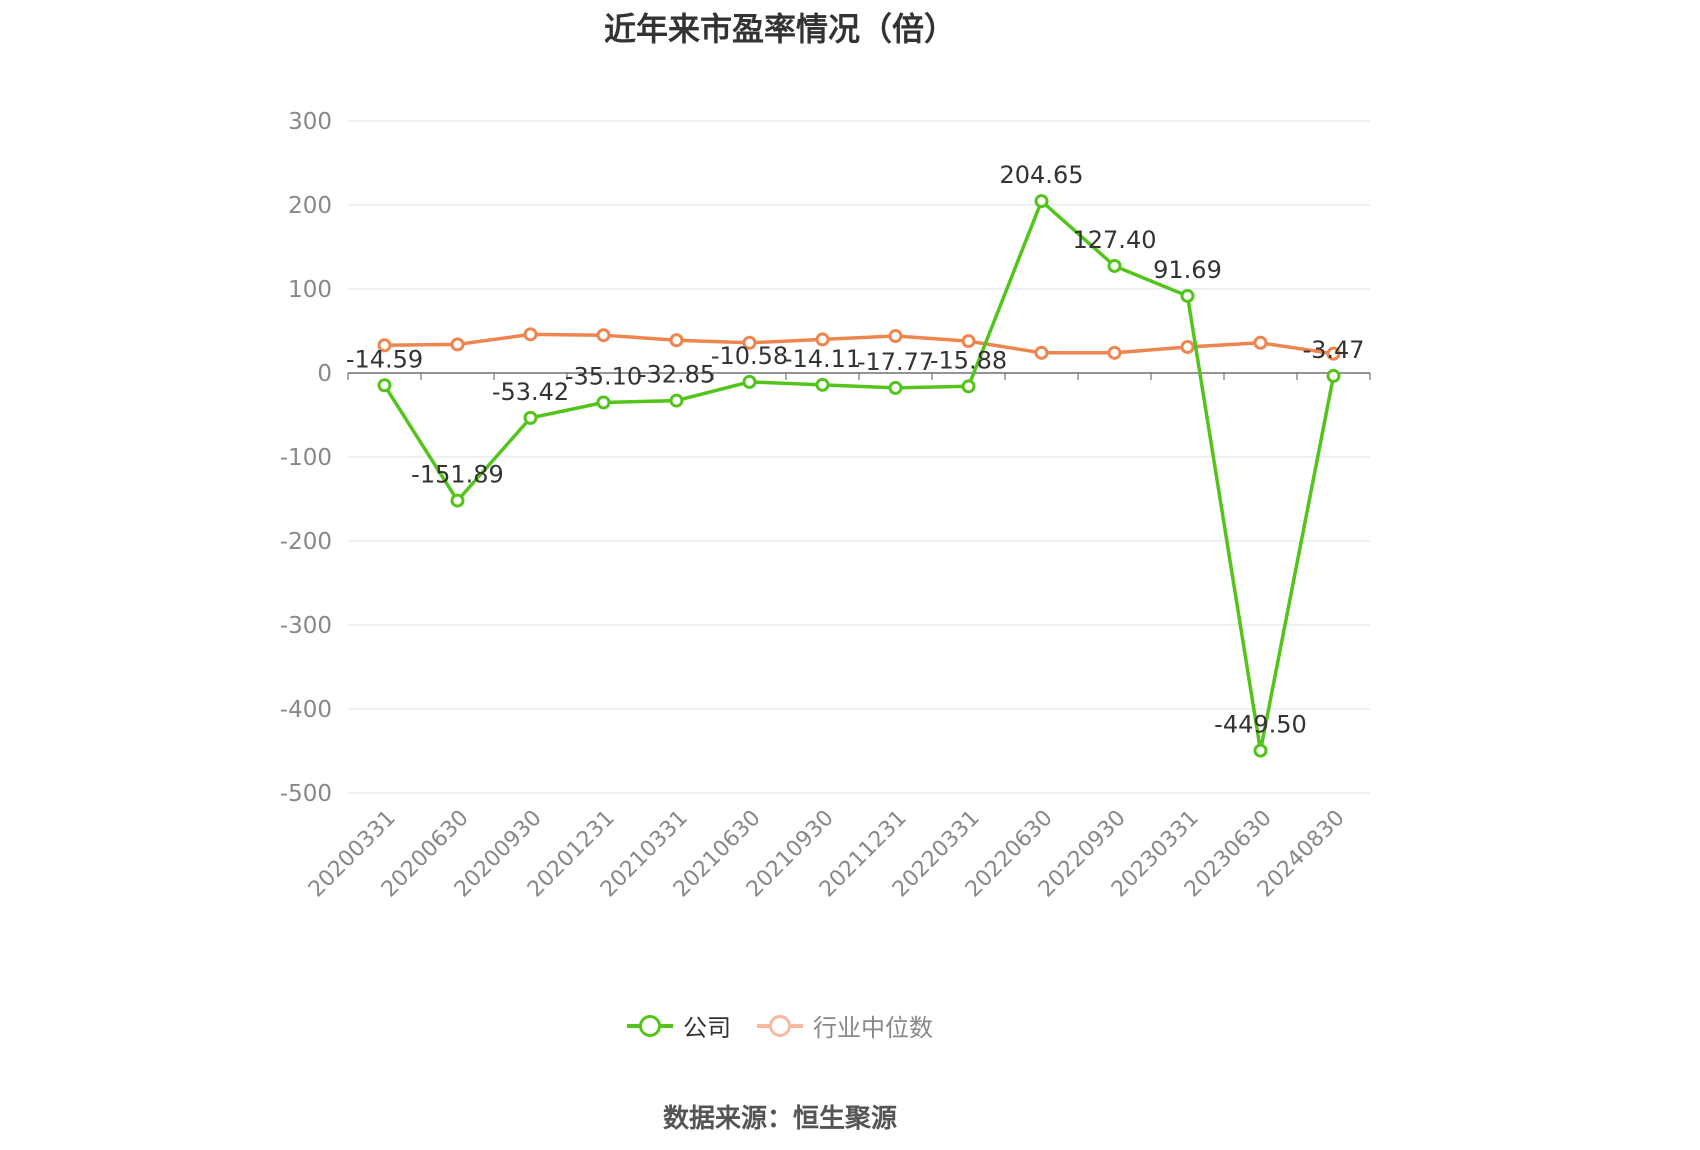 The image size is (1700, 1150). What do you see at coordinates (676, 375) in the screenshot?
I see `data-label-company: -32.85` at bounding box center [676, 375].